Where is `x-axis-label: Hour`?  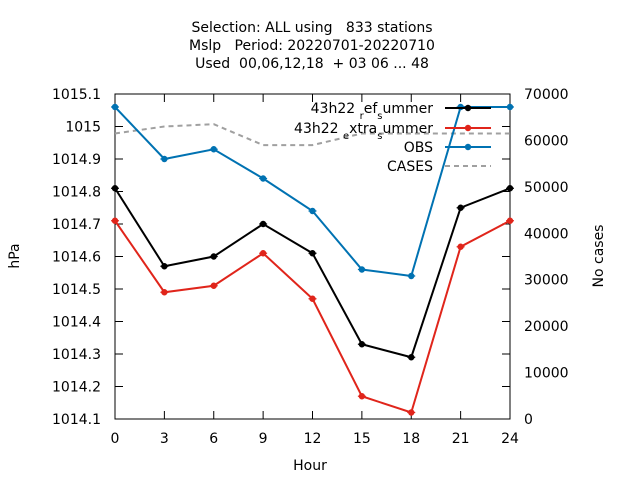
x-axis-label: Hour is located at coordinates (310, 466).